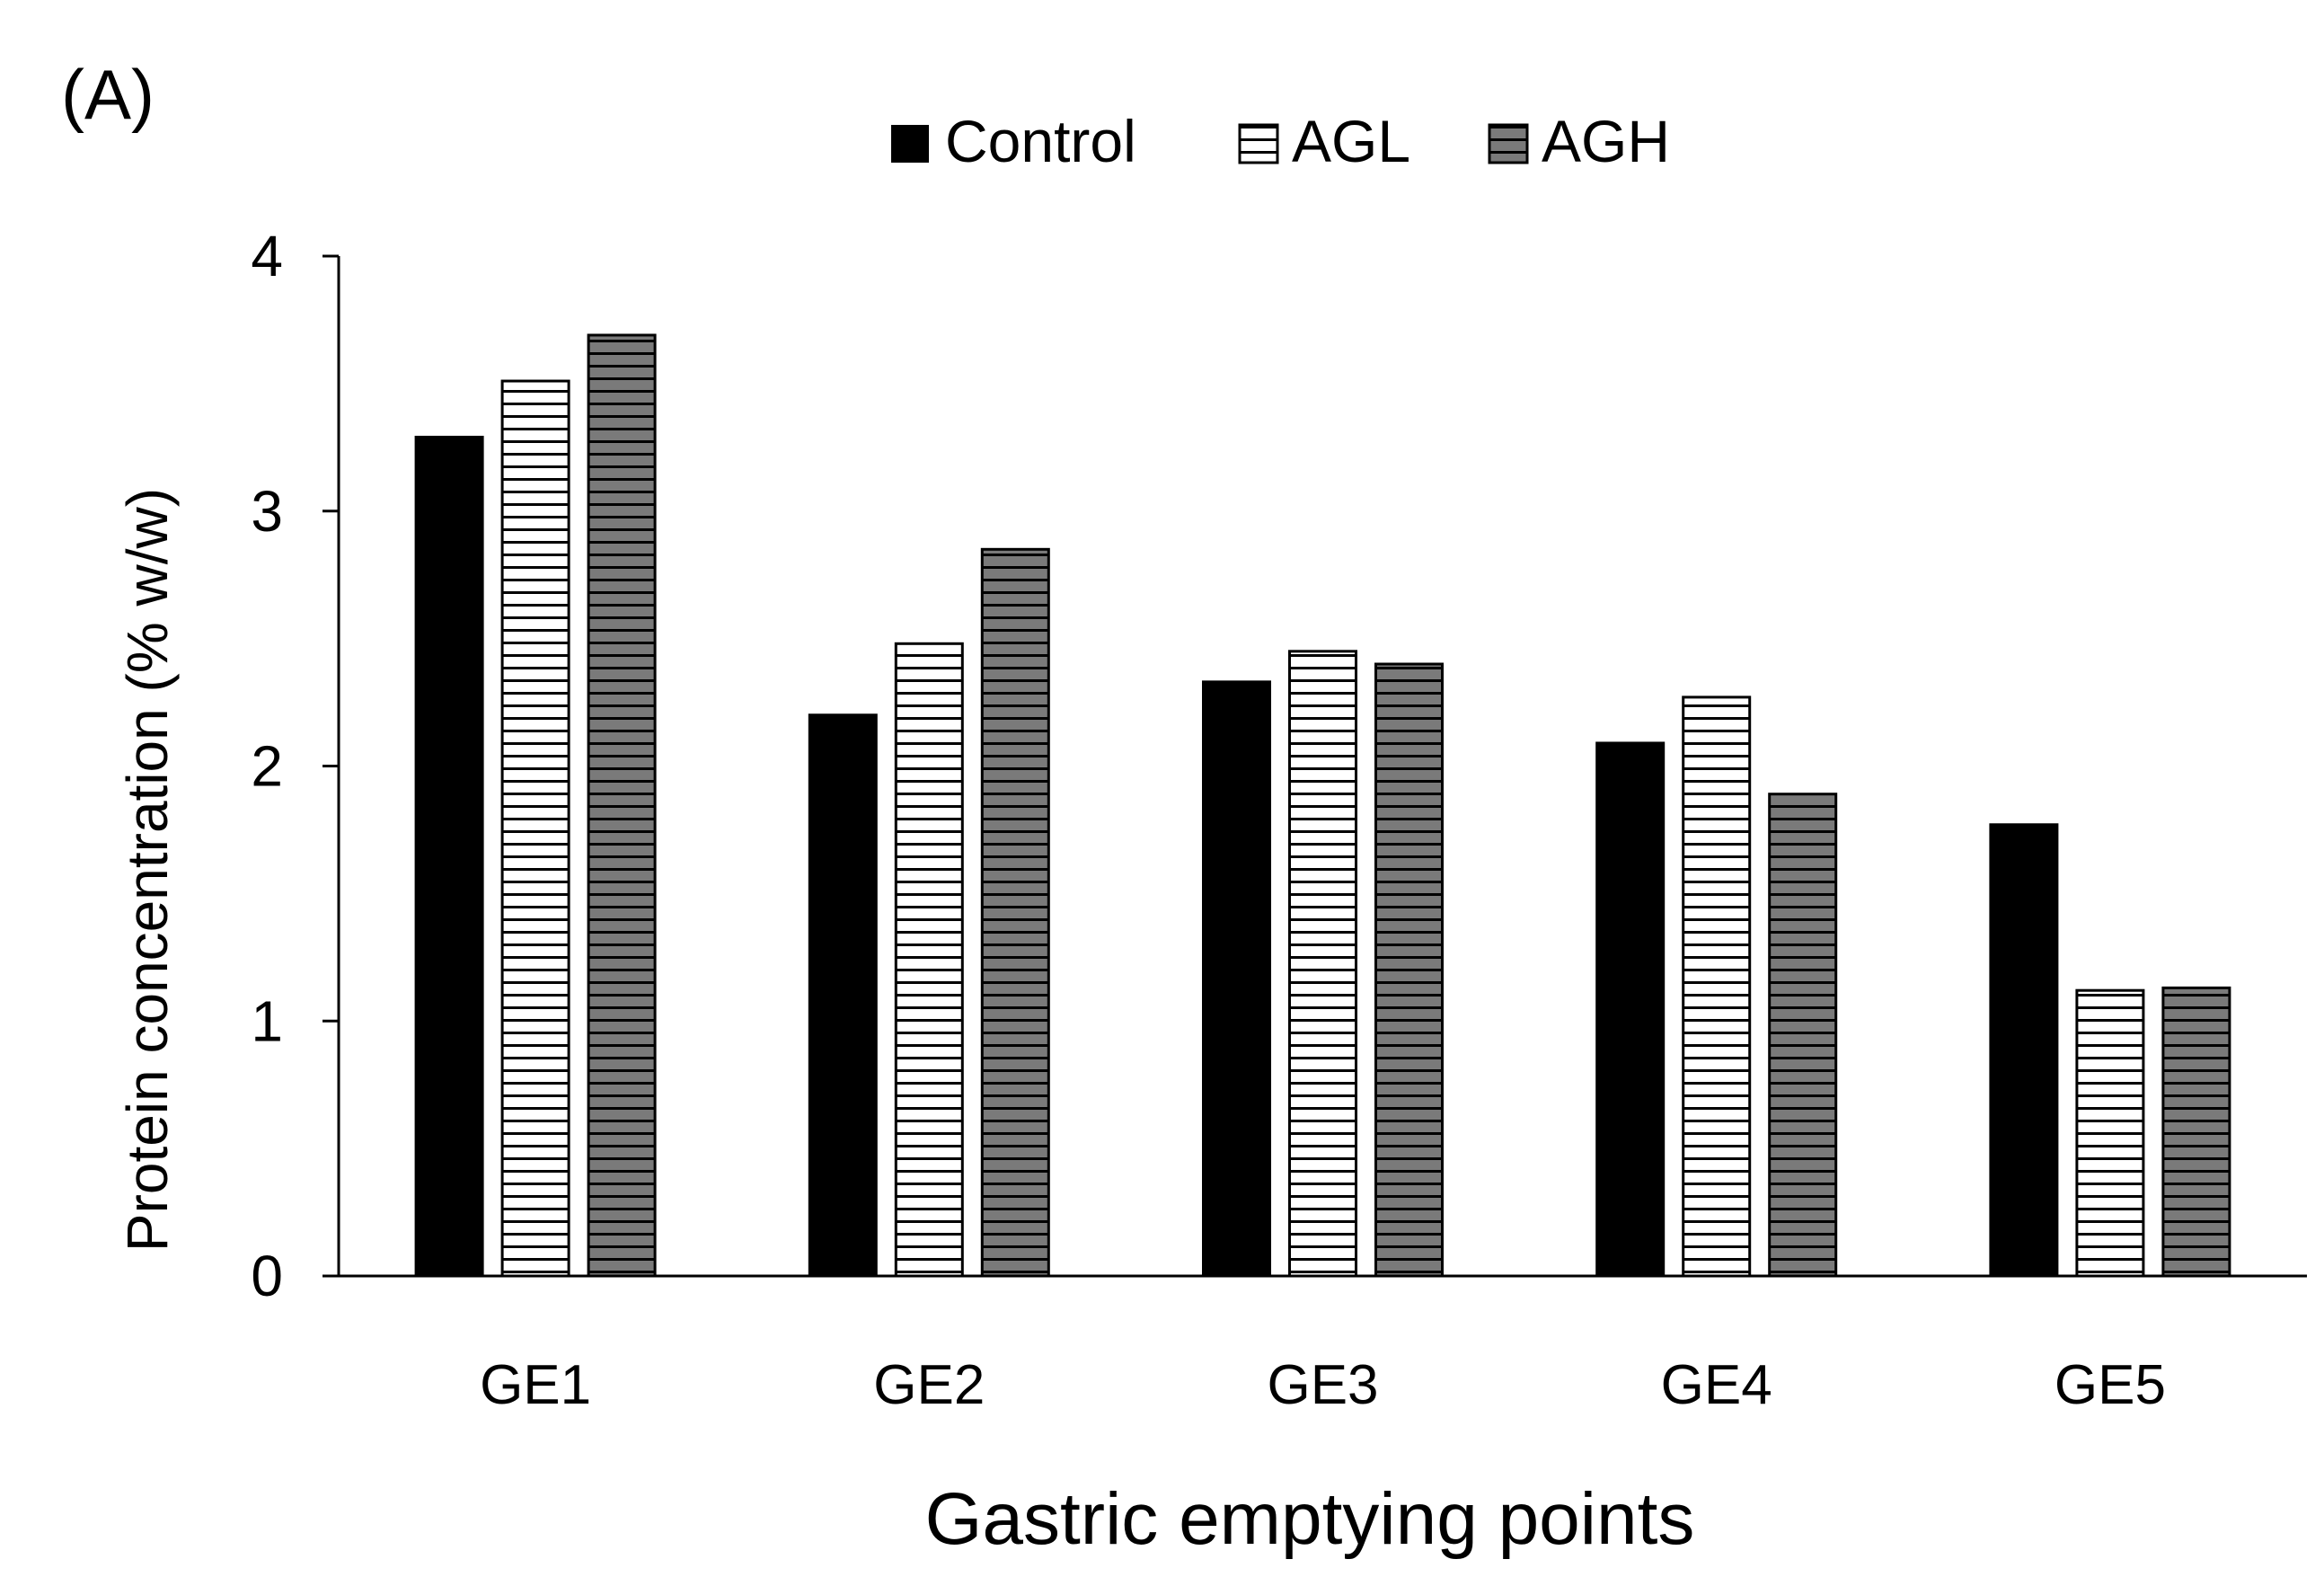 Image resolution: width=2324 pixels, height=1577 pixels. I want to click on bar-control-ge2, so click(843, 995).